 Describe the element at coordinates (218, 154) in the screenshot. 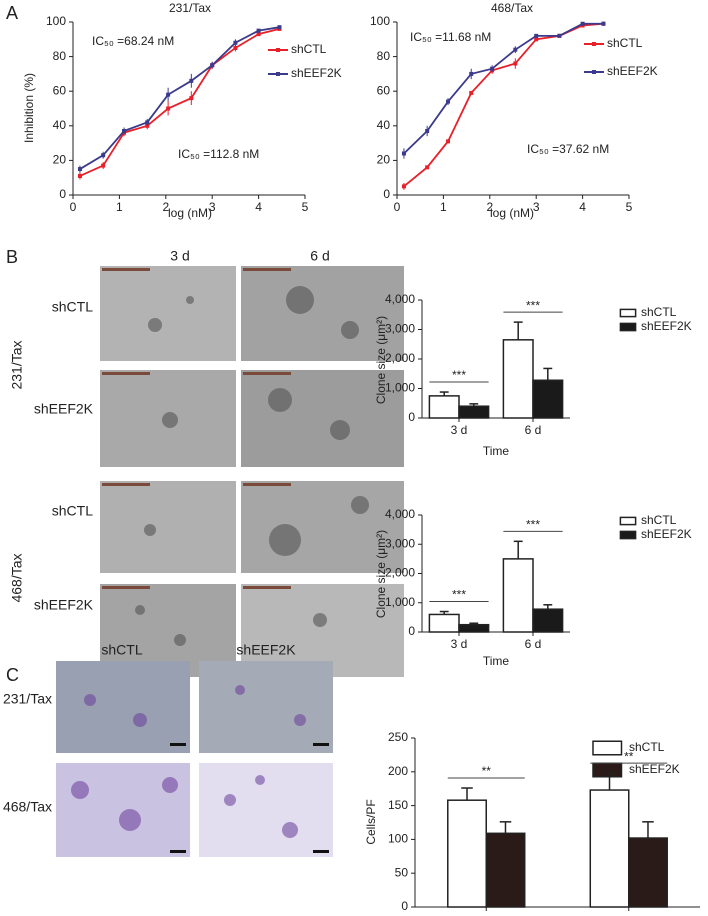

I see `annotation: IC₅₀ =112.8 nM` at that location.